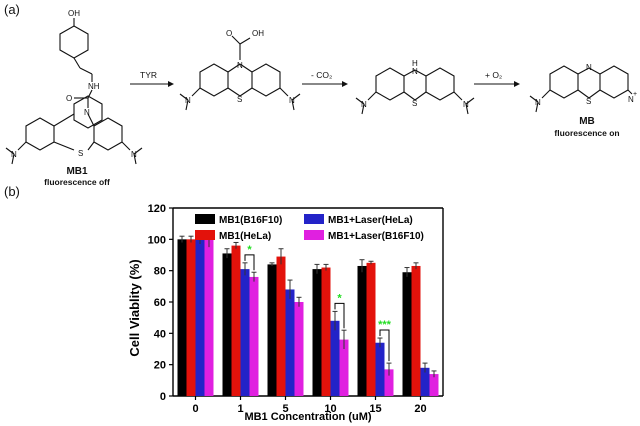 This screenshot has height=426, width=640. Describe the element at coordinates (258, 33) in the screenshot. I see `atom-cooh: OH` at that location.